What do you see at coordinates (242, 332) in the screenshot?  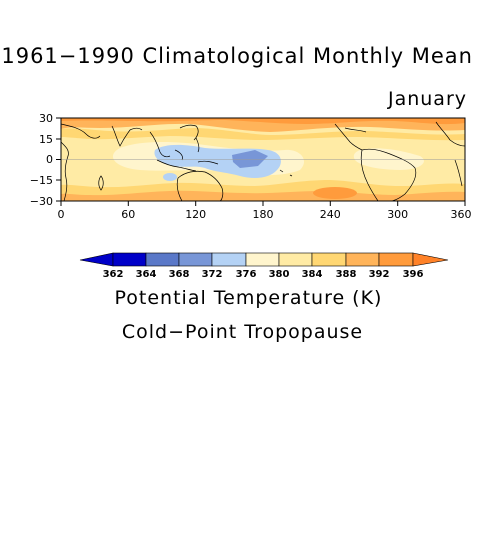 I see `level-label: Cold−Point Tropopause` at bounding box center [242, 332].